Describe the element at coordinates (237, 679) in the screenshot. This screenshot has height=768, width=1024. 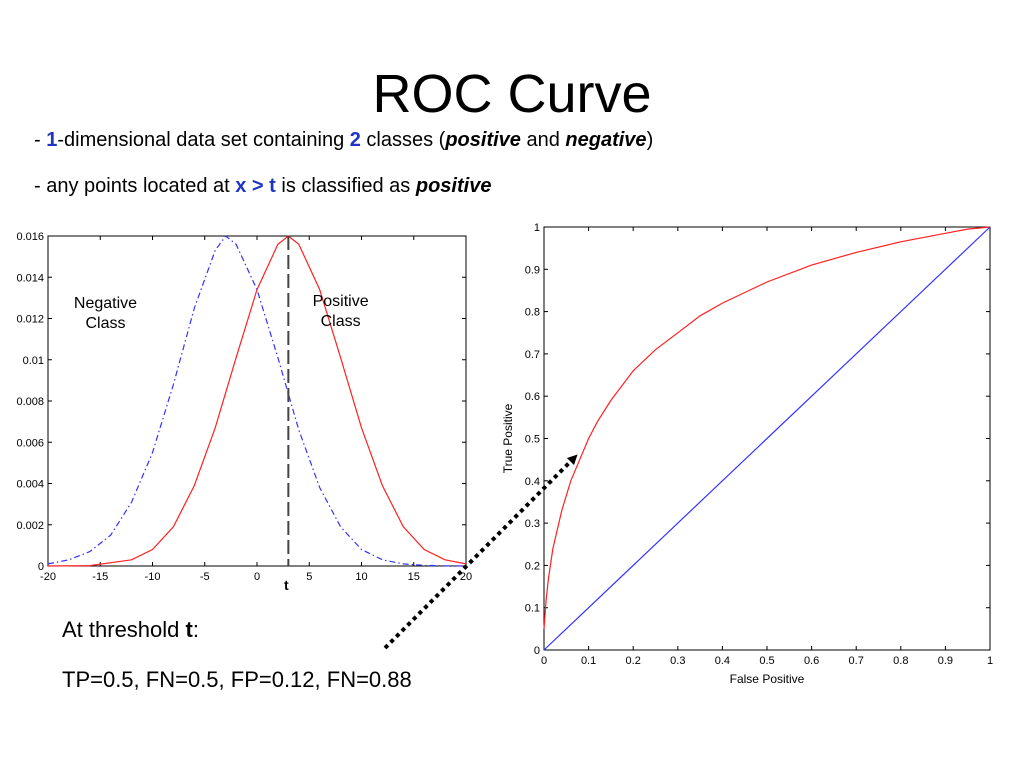
I see `caption-rates: TP=0.5, FN=0.5, FP=0.12, FN=0.88` at that location.